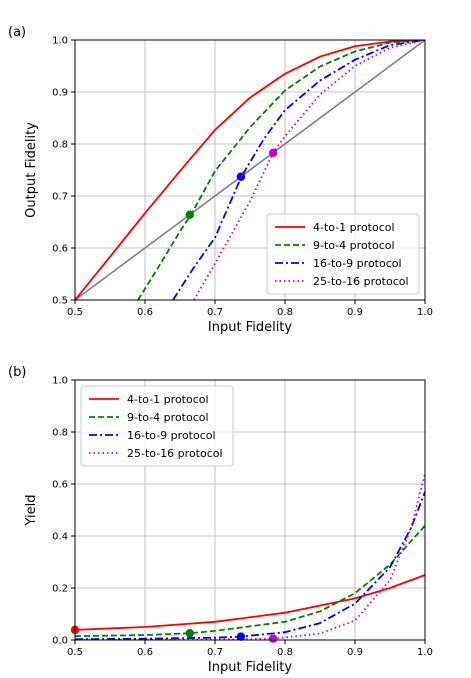 The height and width of the screenshot is (678, 471). What do you see at coordinates (60, 93) in the screenshot?
I see `y-tick-label: 0.9` at bounding box center [60, 93].